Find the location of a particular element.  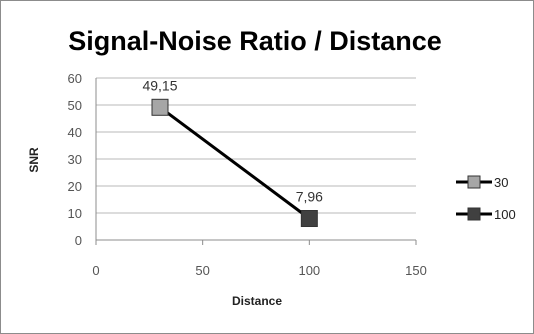

y-tick-label: 30 is located at coordinates (75, 159).